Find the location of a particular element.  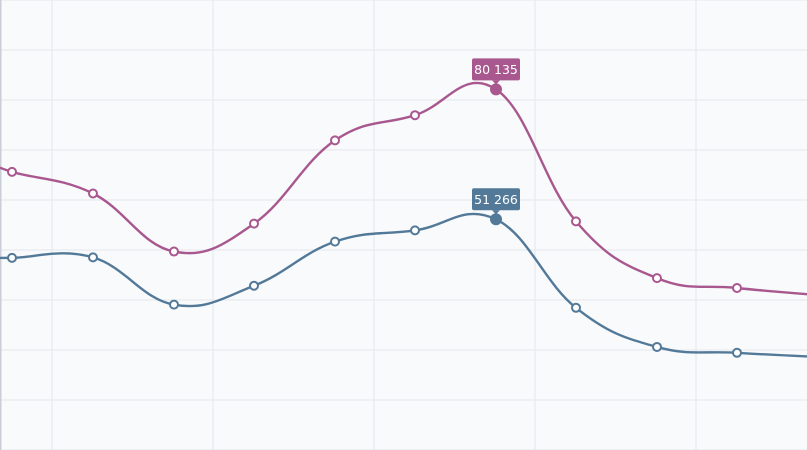

tooltip-value-label: 80 135 is located at coordinates (496, 69).